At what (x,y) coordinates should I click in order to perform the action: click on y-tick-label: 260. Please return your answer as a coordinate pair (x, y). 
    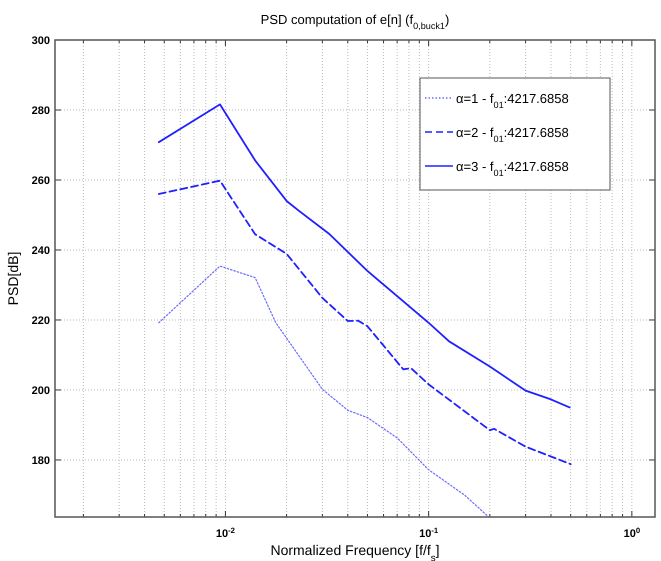
    Looking at the image, I should click on (41, 180).